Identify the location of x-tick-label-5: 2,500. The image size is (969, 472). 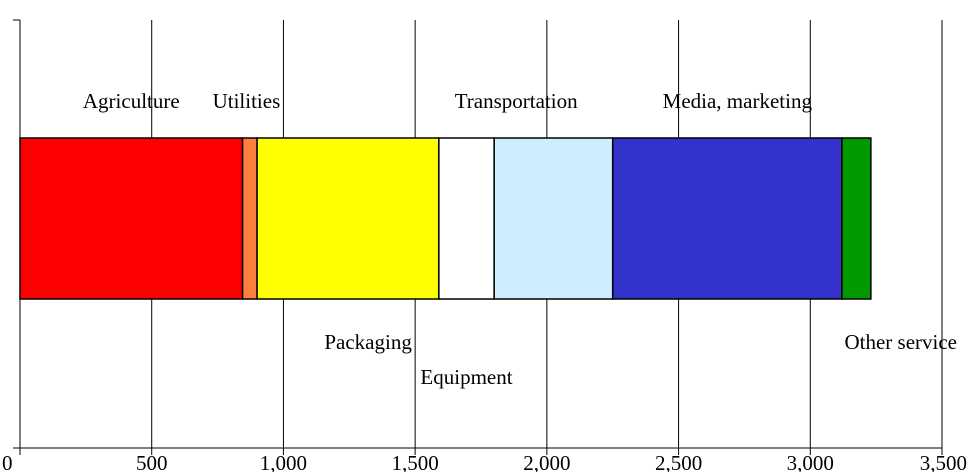
(678, 461).